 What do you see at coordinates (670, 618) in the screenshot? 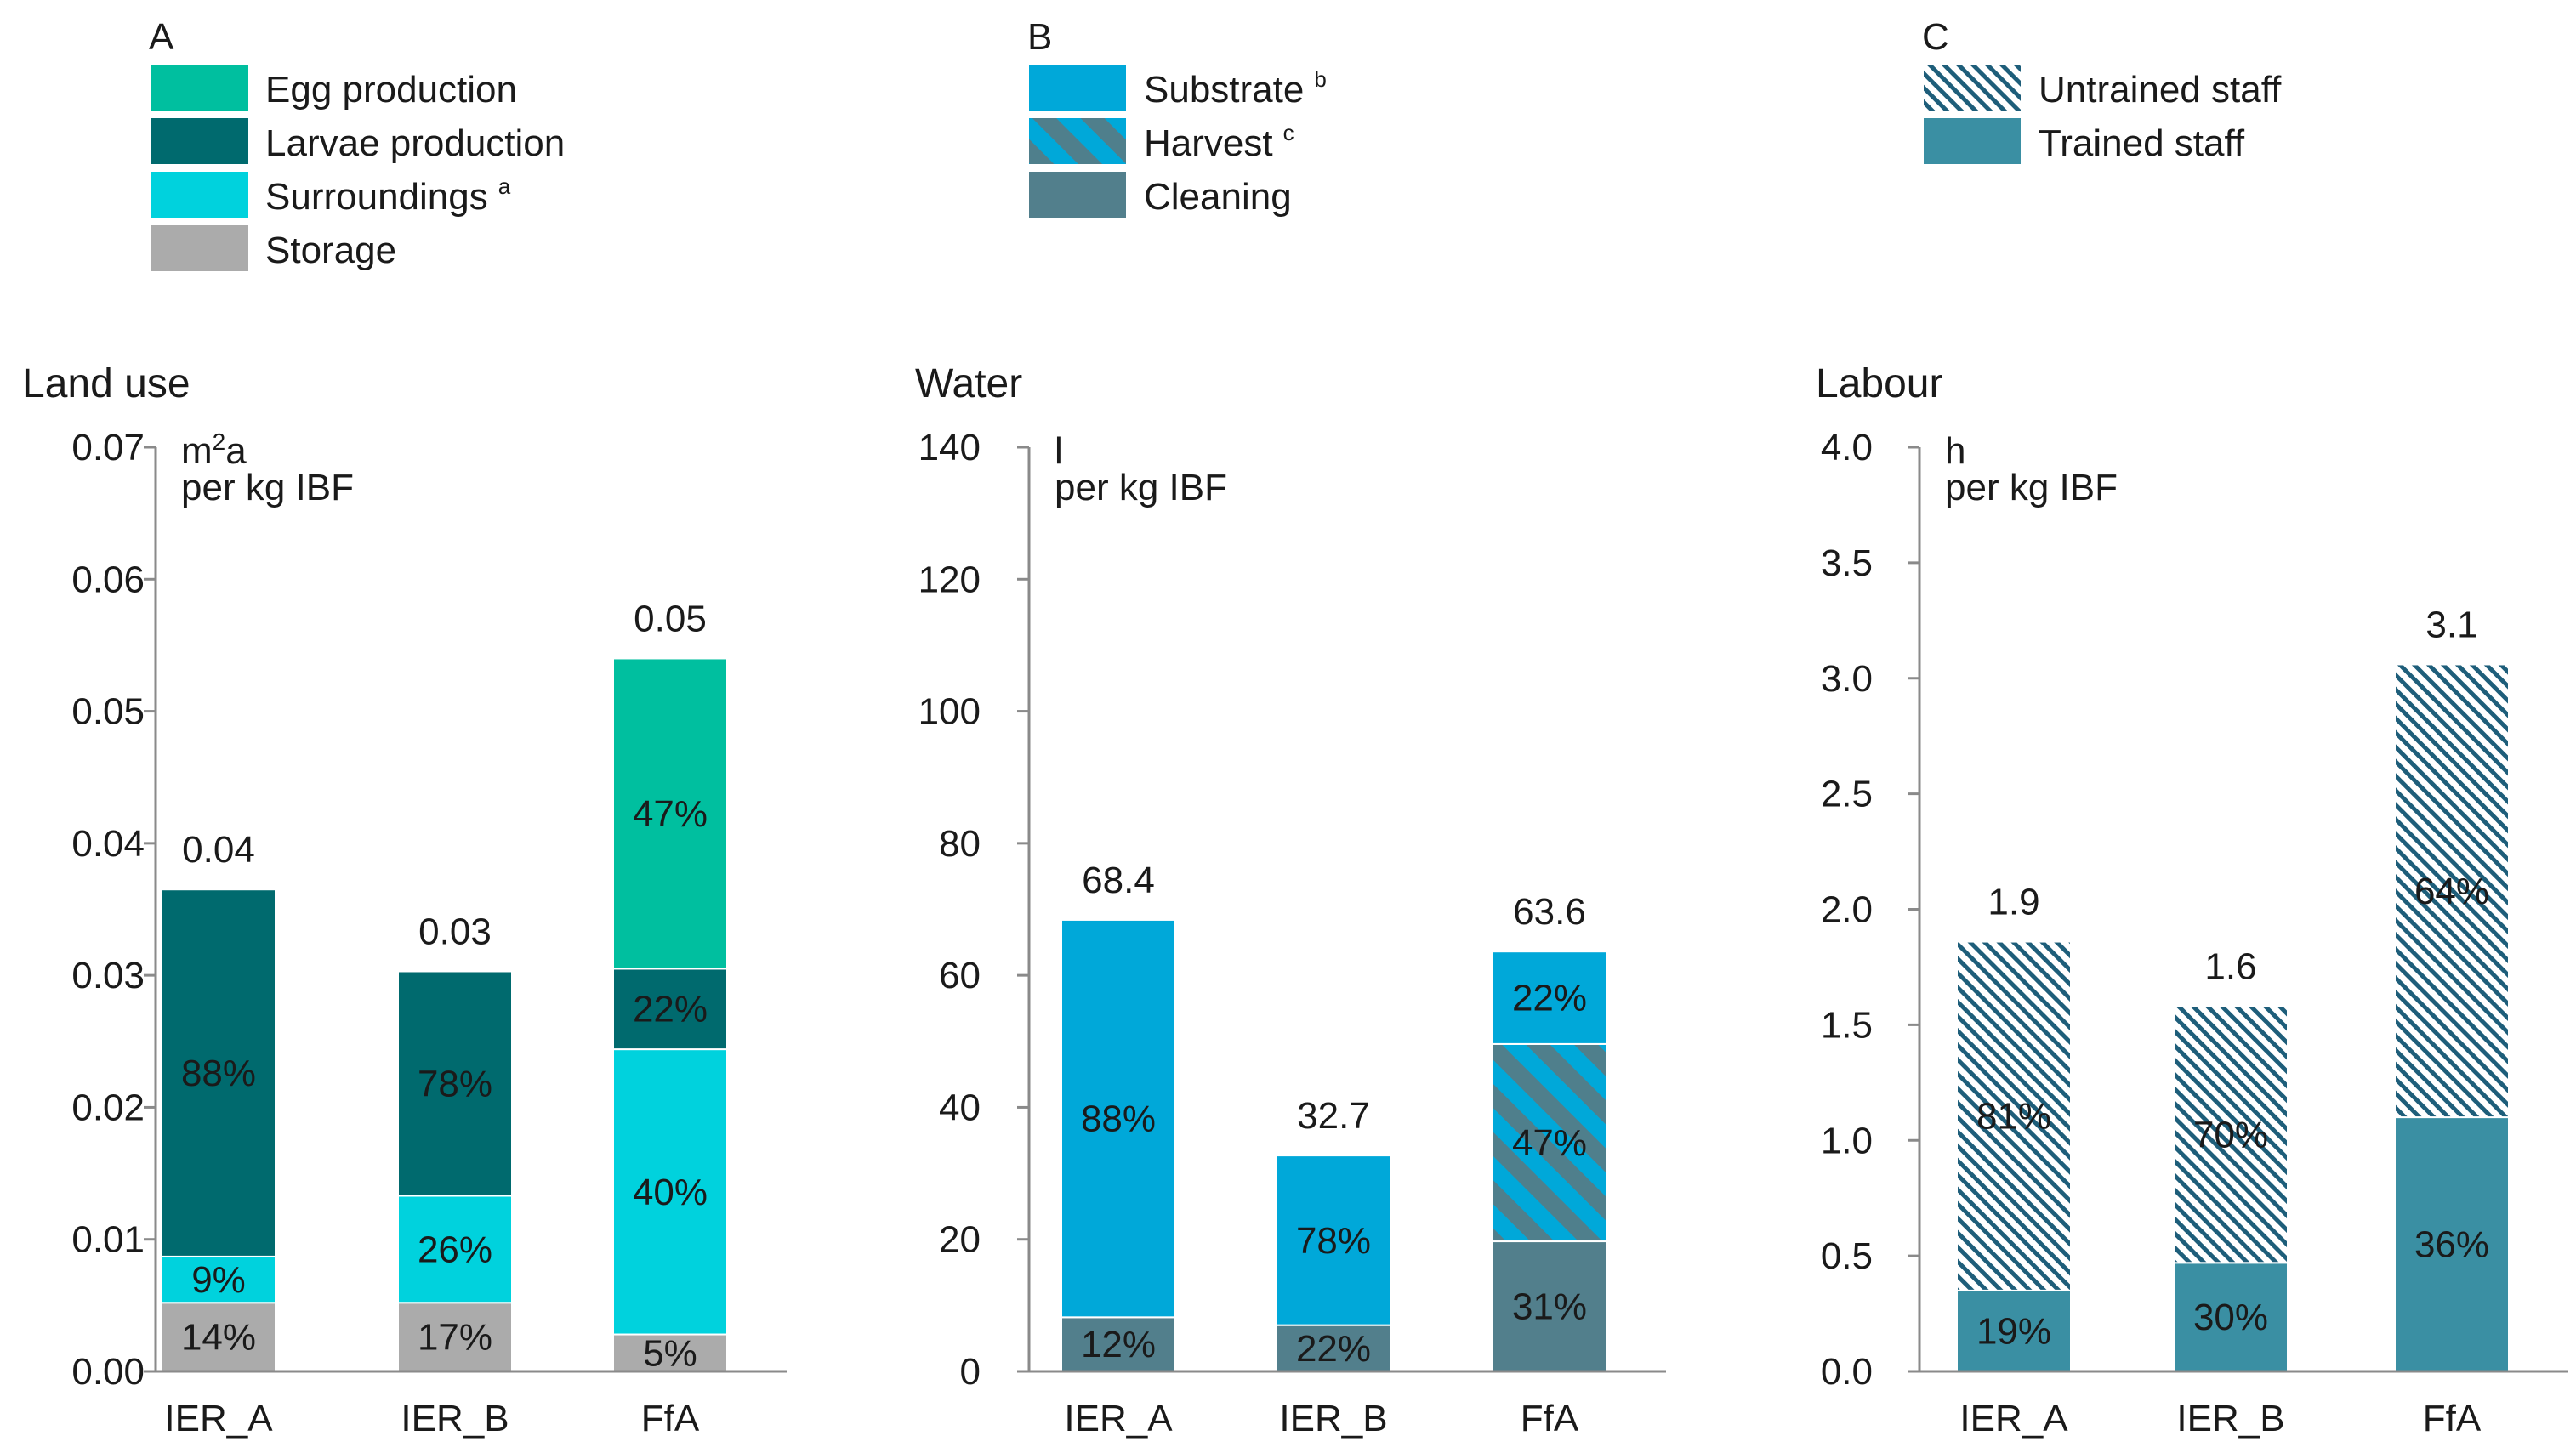
I see `bar-total-label: 0.05` at bounding box center [670, 618].